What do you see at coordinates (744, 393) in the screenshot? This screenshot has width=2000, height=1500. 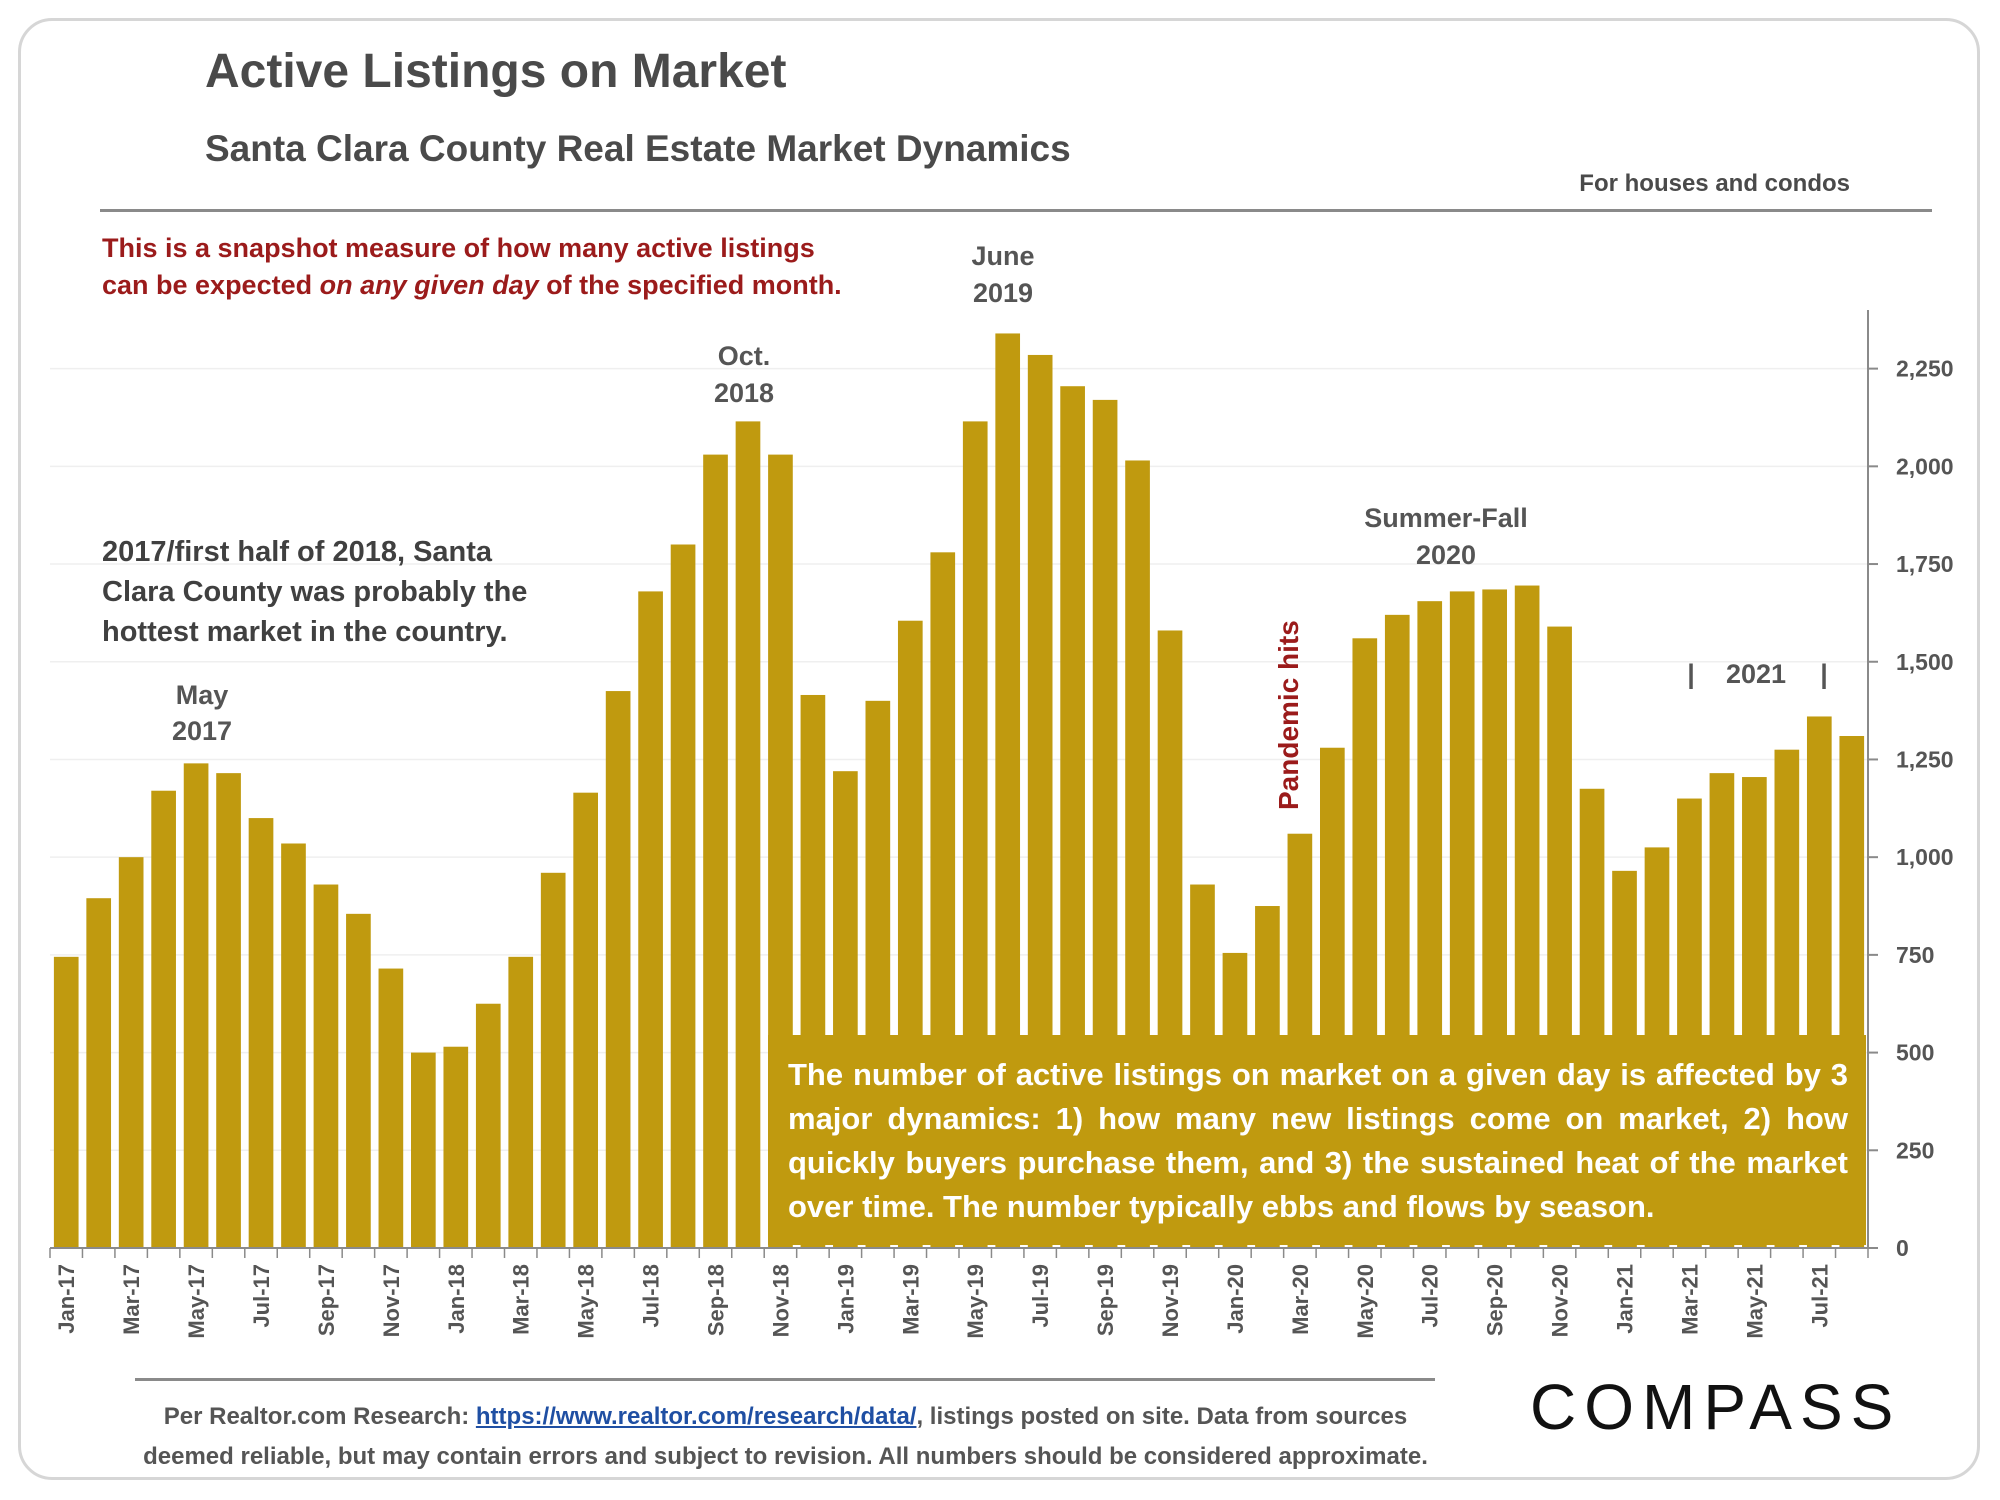 I see `annotation-oct-2018-line2: 2018` at bounding box center [744, 393].